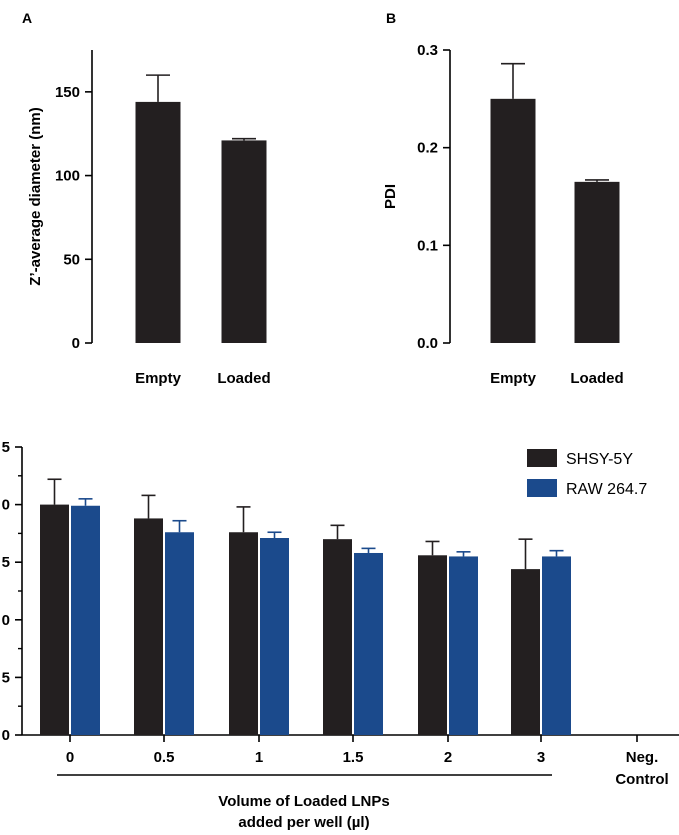 The height and width of the screenshot is (835, 679). Describe the element at coordinates (67, 92) in the screenshot. I see `y-tick-label: 150` at that location.